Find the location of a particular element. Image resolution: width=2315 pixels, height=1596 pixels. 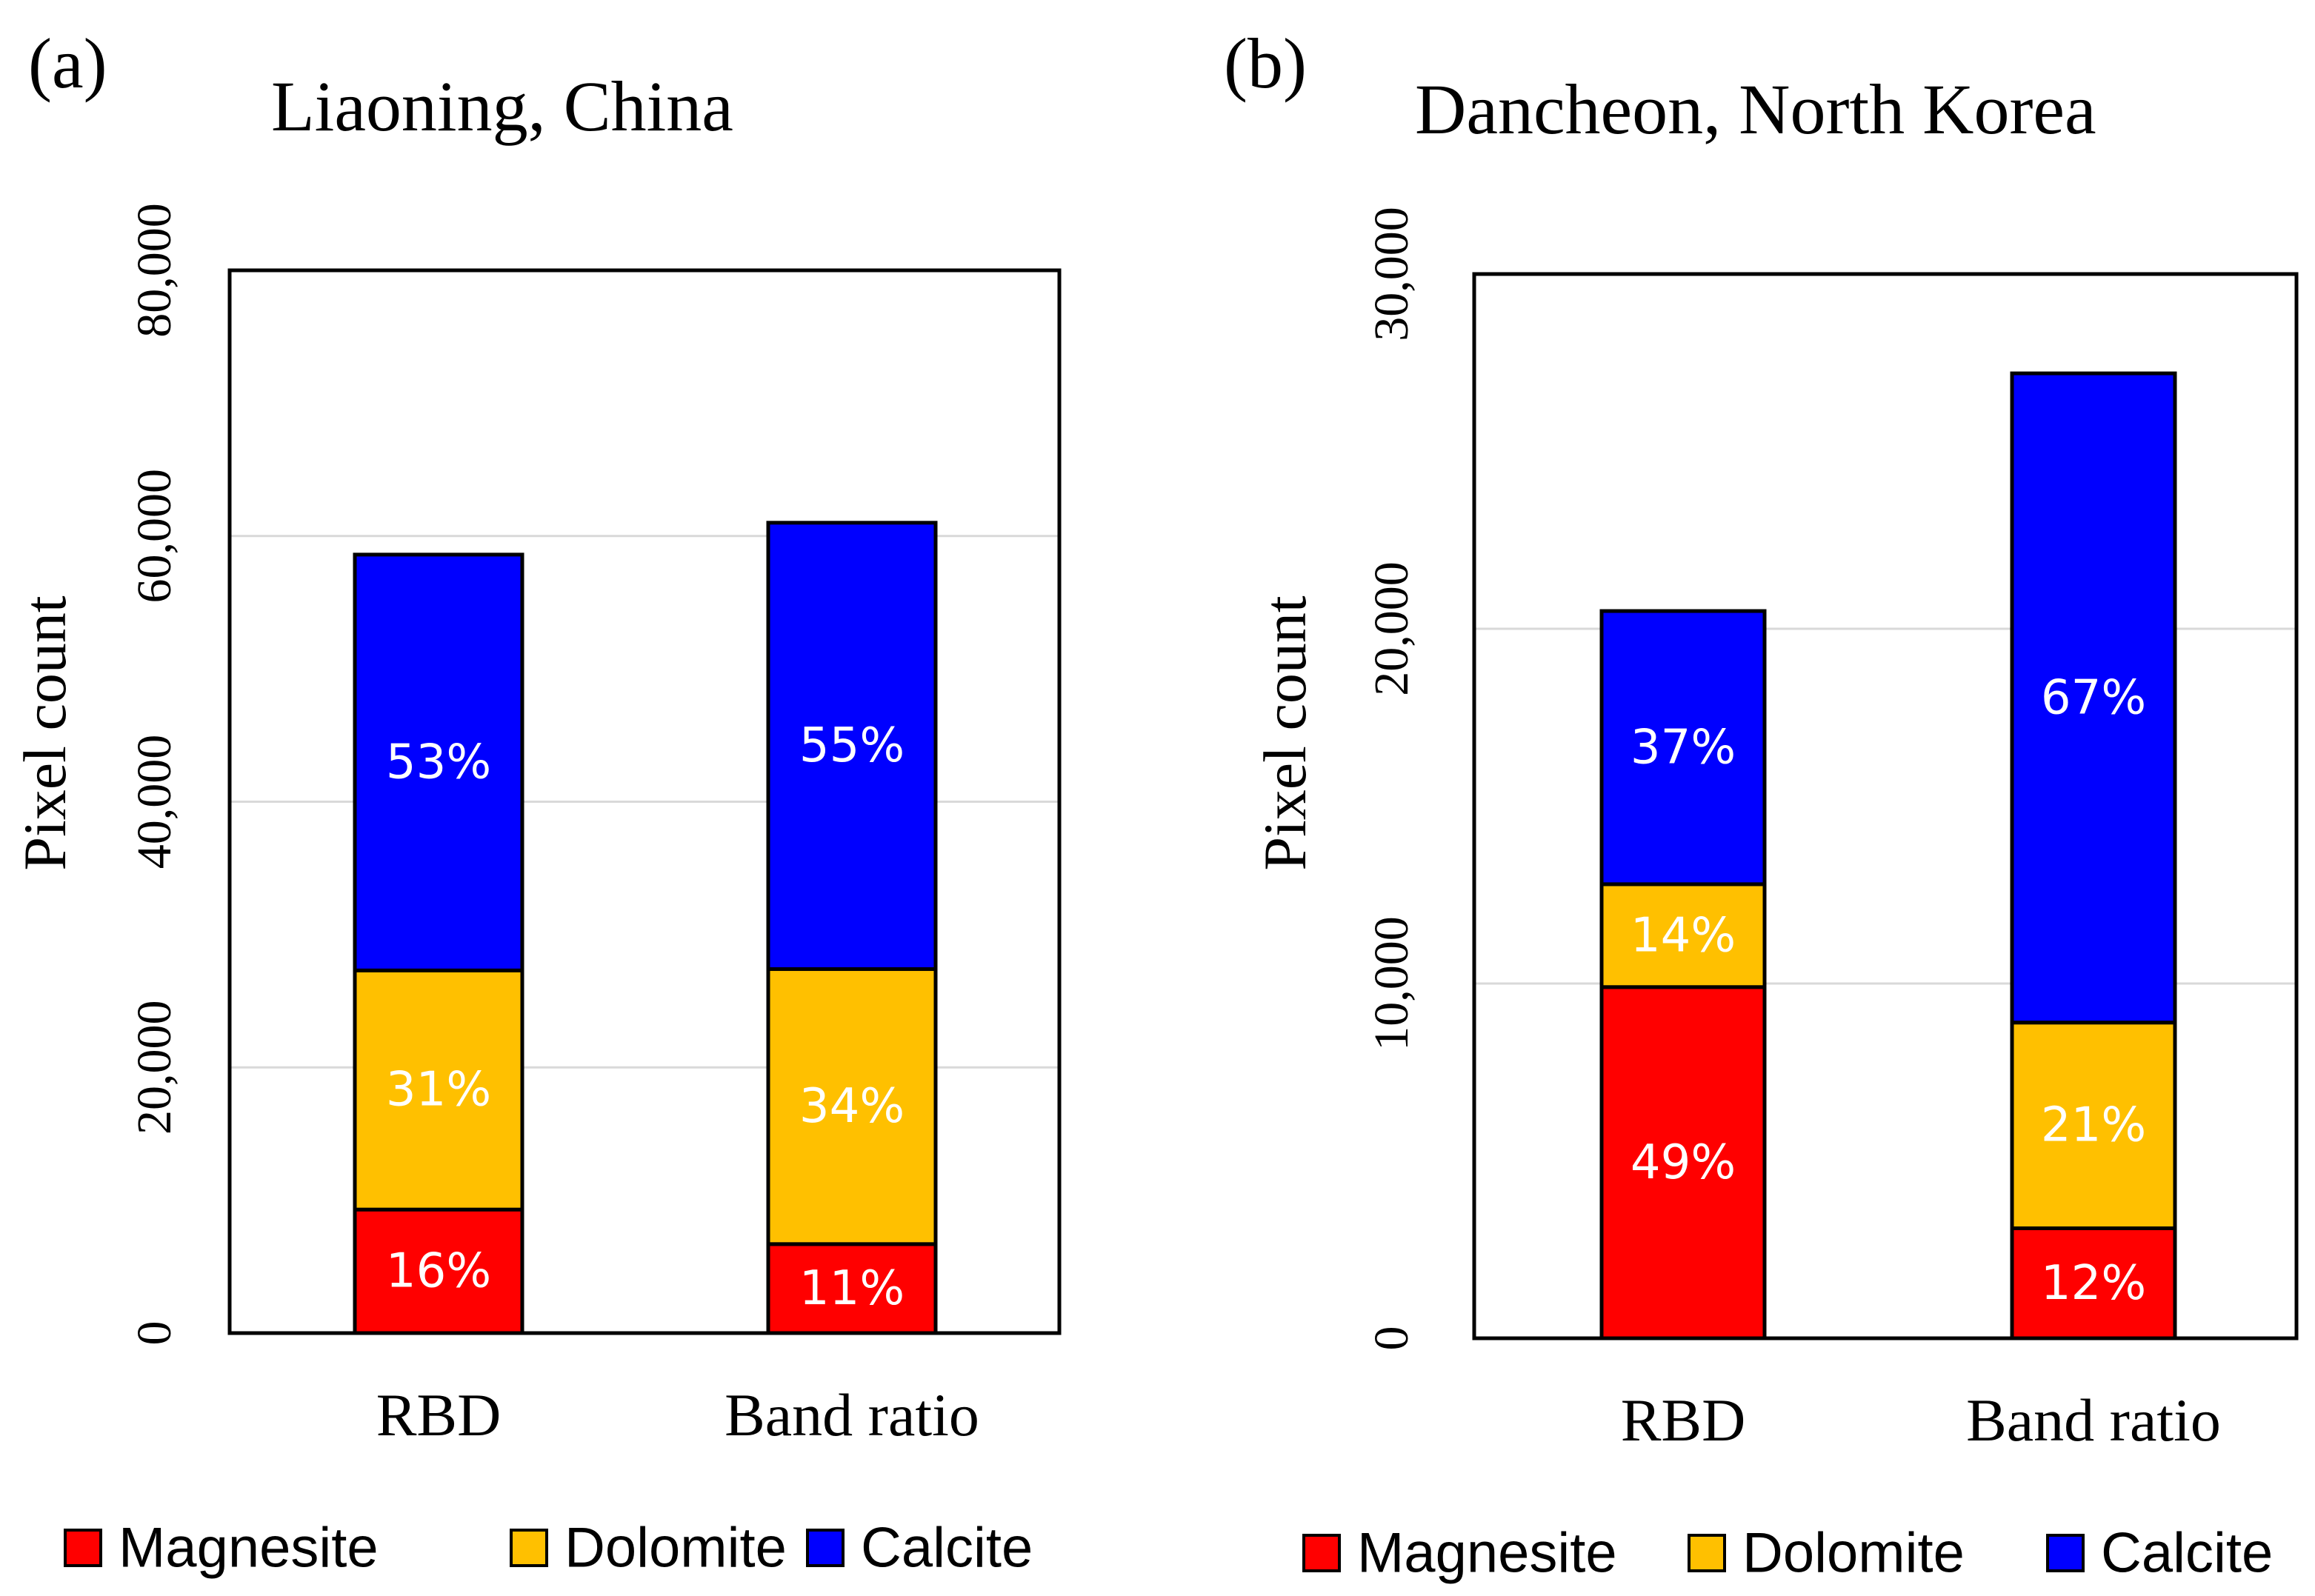

panel-a-bars: 16% 31% 53% 11% 34% 55% is located at coordinates (646, 928).